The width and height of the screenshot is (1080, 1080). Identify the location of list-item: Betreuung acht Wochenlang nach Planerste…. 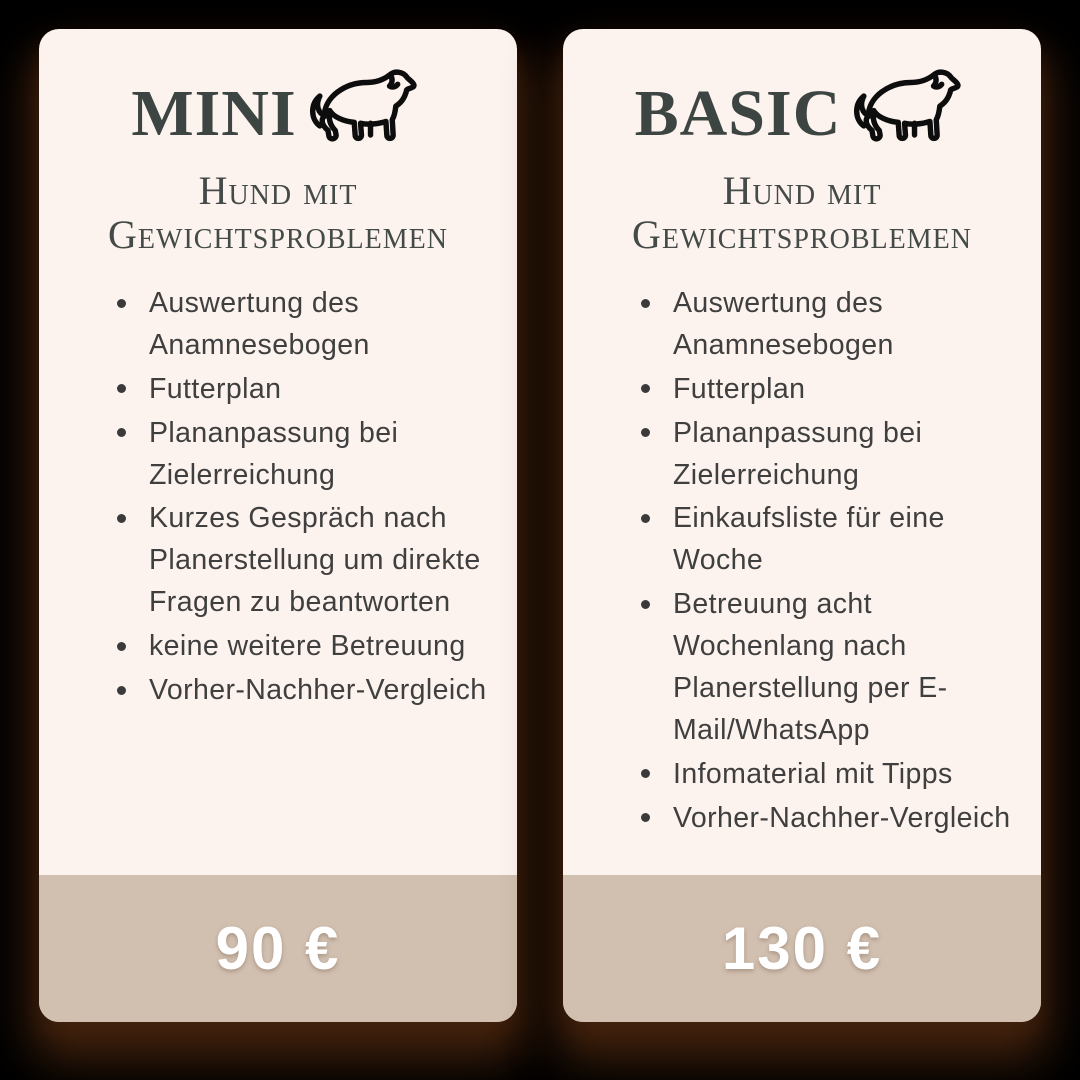
(826, 668).